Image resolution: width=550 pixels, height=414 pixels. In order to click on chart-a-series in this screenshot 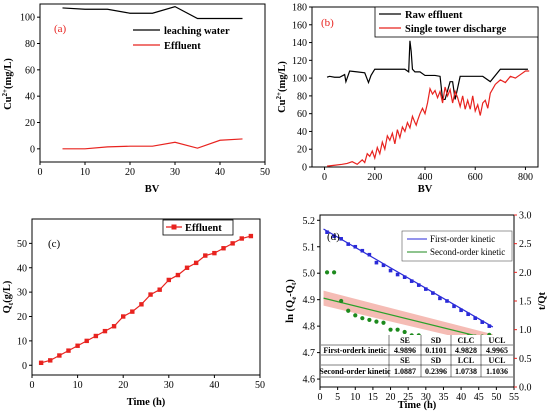, I will do `click(152, 77)`.